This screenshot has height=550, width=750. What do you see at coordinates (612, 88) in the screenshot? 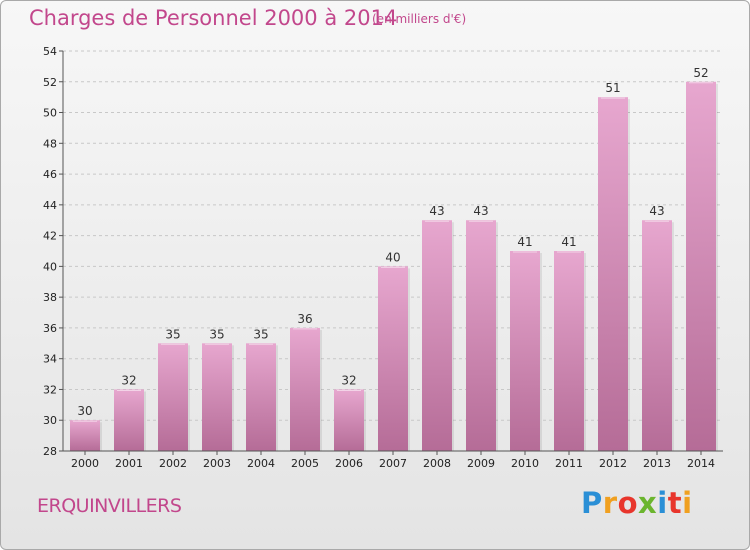
I see `data-label: 51` at bounding box center [612, 88].